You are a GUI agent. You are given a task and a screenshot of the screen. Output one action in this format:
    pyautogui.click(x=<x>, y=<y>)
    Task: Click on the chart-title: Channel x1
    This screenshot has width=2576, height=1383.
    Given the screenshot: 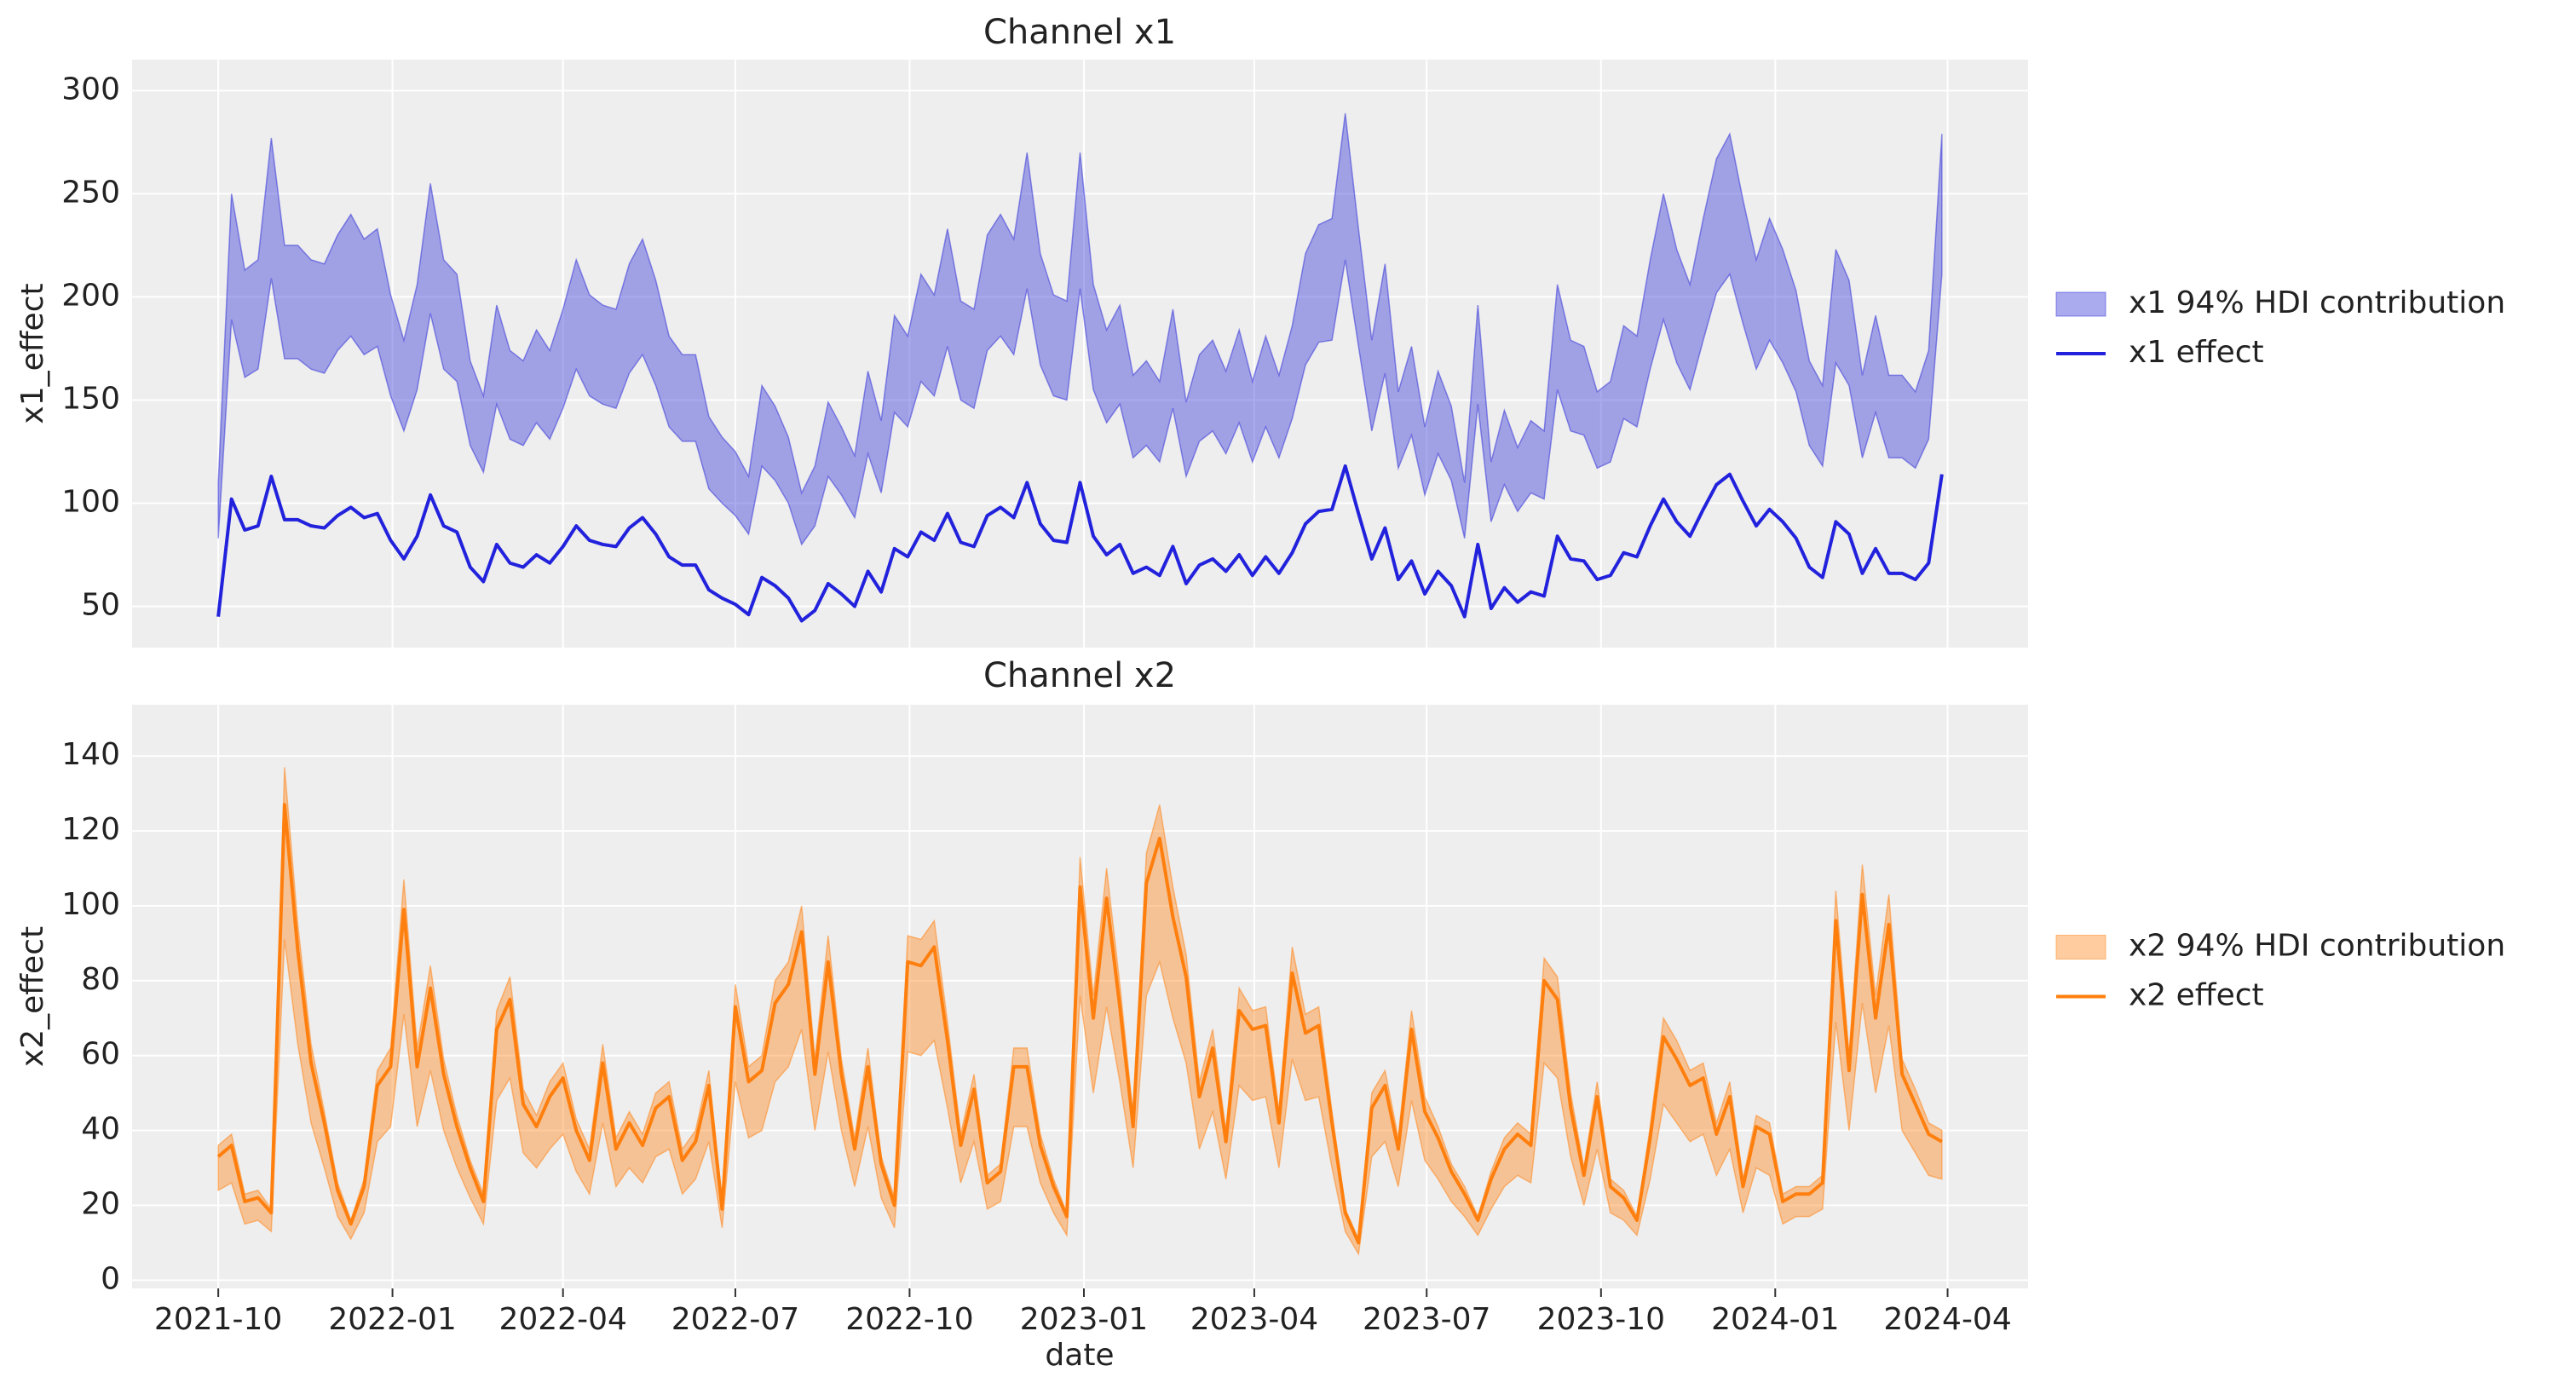 What is the action you would take?
    pyautogui.click(x=1079, y=32)
    